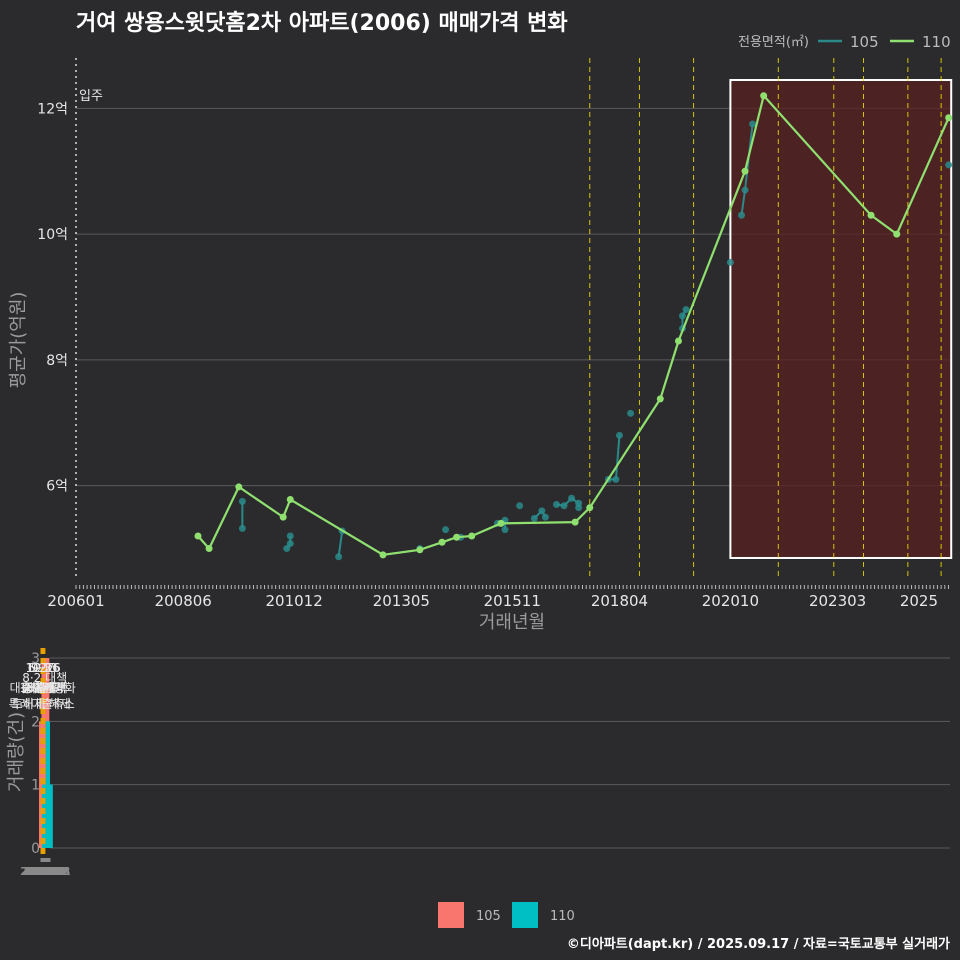 The width and height of the screenshot is (960, 960). I want to click on x-tick-label-bottom: 200909, so click(48, 871).